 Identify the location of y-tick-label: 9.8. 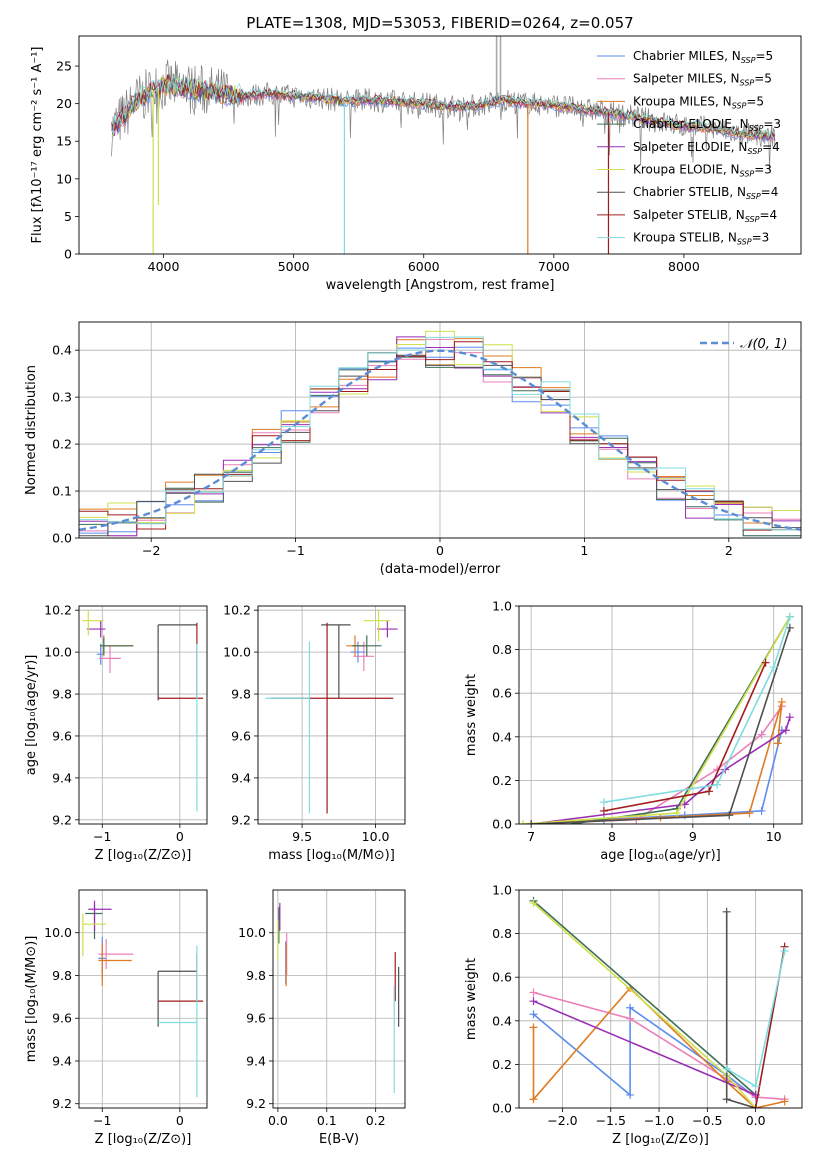
(241, 694).